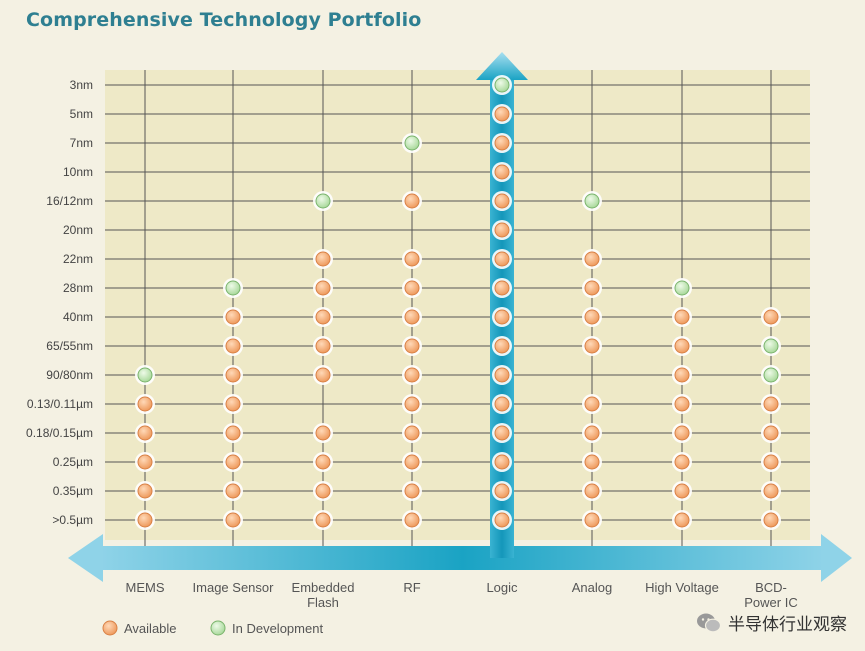 The height and width of the screenshot is (651, 865). What do you see at coordinates (69, 201) in the screenshot?
I see `y-tick-label: 16/12nm` at bounding box center [69, 201].